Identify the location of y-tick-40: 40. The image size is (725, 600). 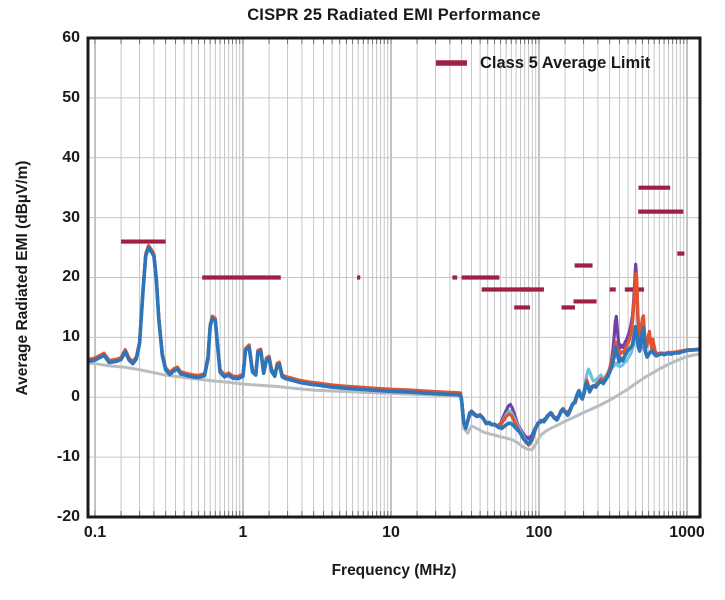
(71, 157).